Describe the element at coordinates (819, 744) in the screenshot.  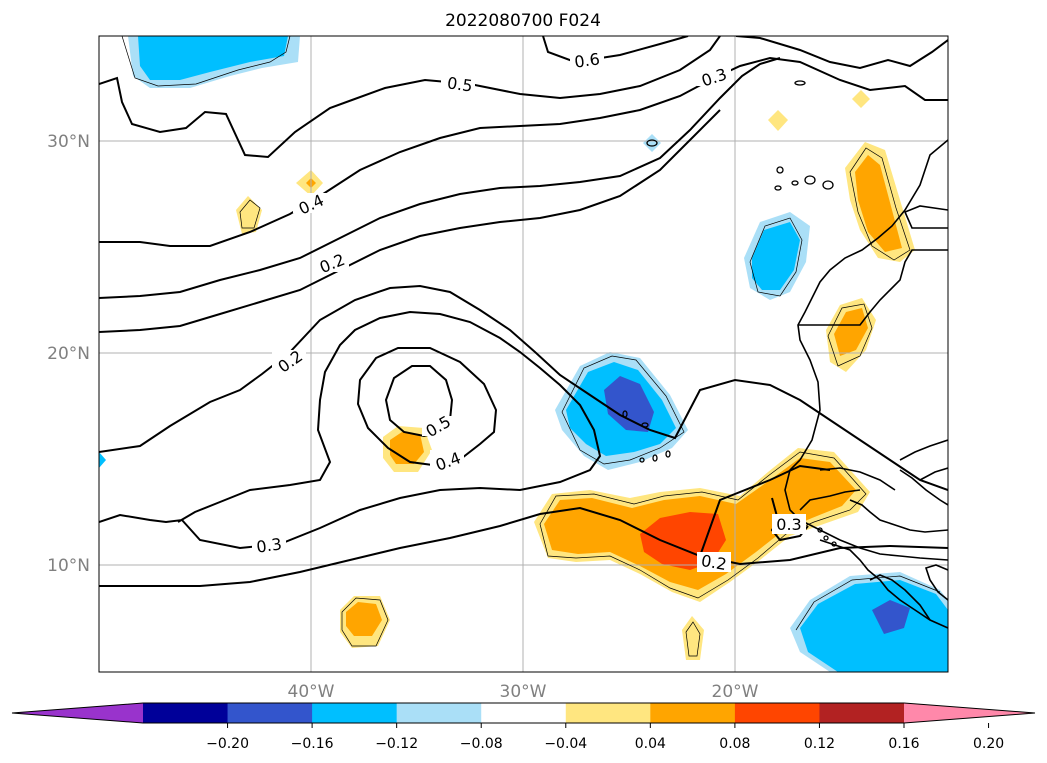
I see `colorbar-tick-label: 0.12` at that location.